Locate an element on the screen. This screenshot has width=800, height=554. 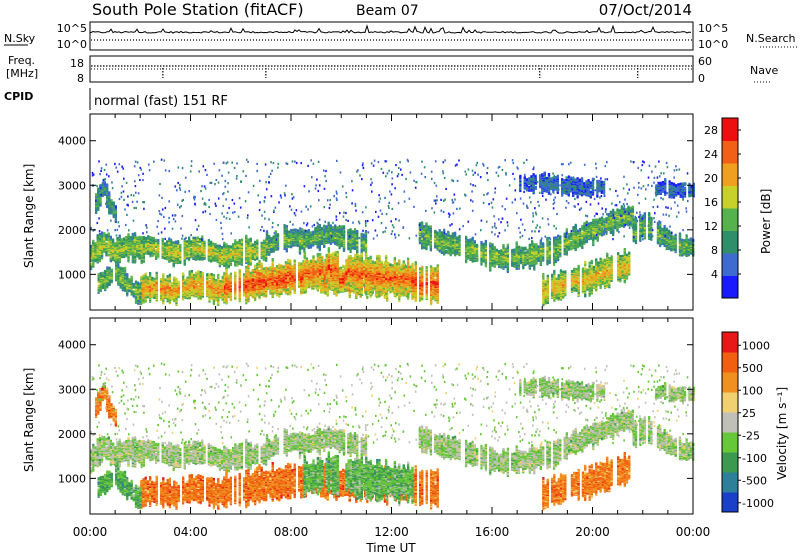
freq-label-1: Freq. is located at coordinates (21, 60).